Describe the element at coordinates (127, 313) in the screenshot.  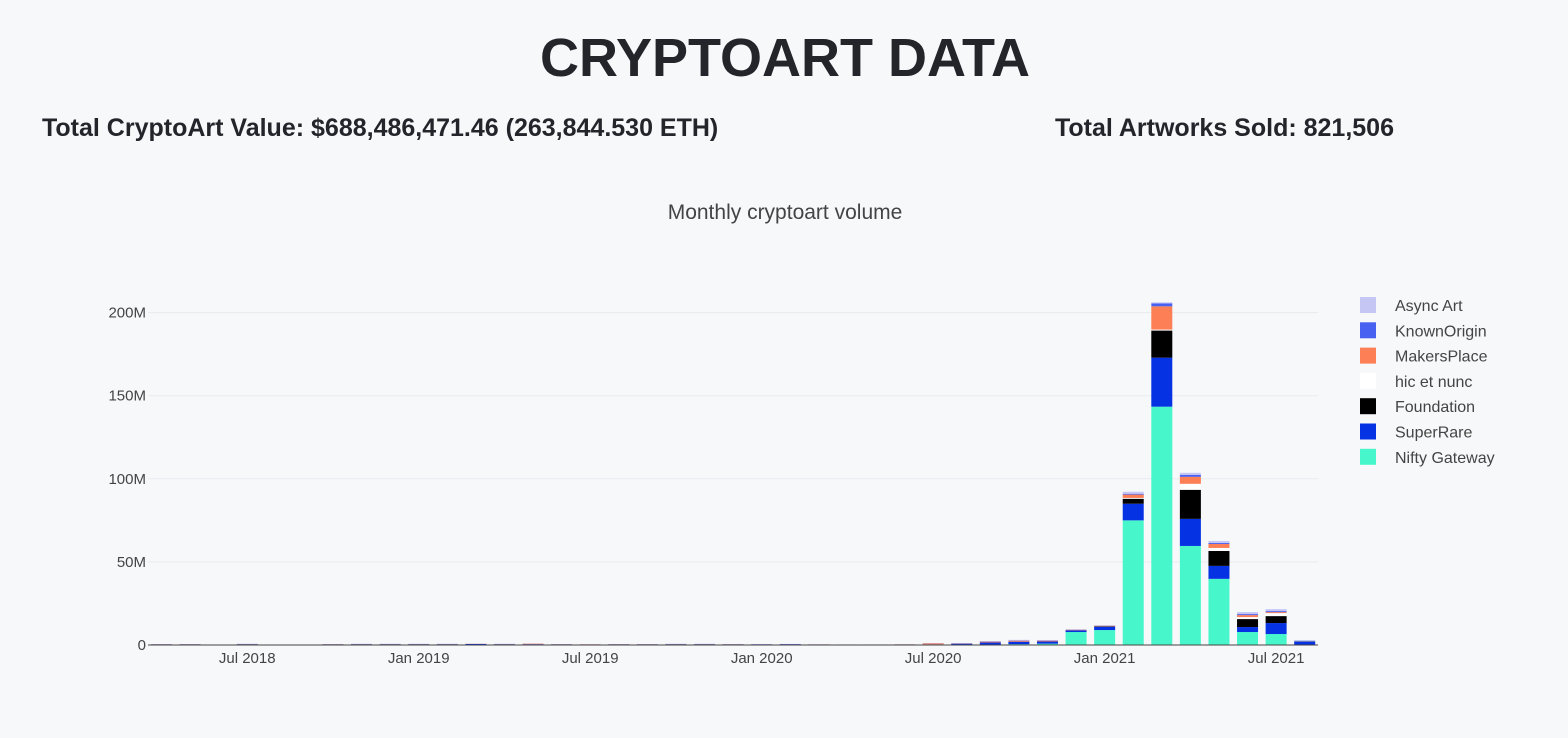
I see `y-tick-label: 200M` at that location.